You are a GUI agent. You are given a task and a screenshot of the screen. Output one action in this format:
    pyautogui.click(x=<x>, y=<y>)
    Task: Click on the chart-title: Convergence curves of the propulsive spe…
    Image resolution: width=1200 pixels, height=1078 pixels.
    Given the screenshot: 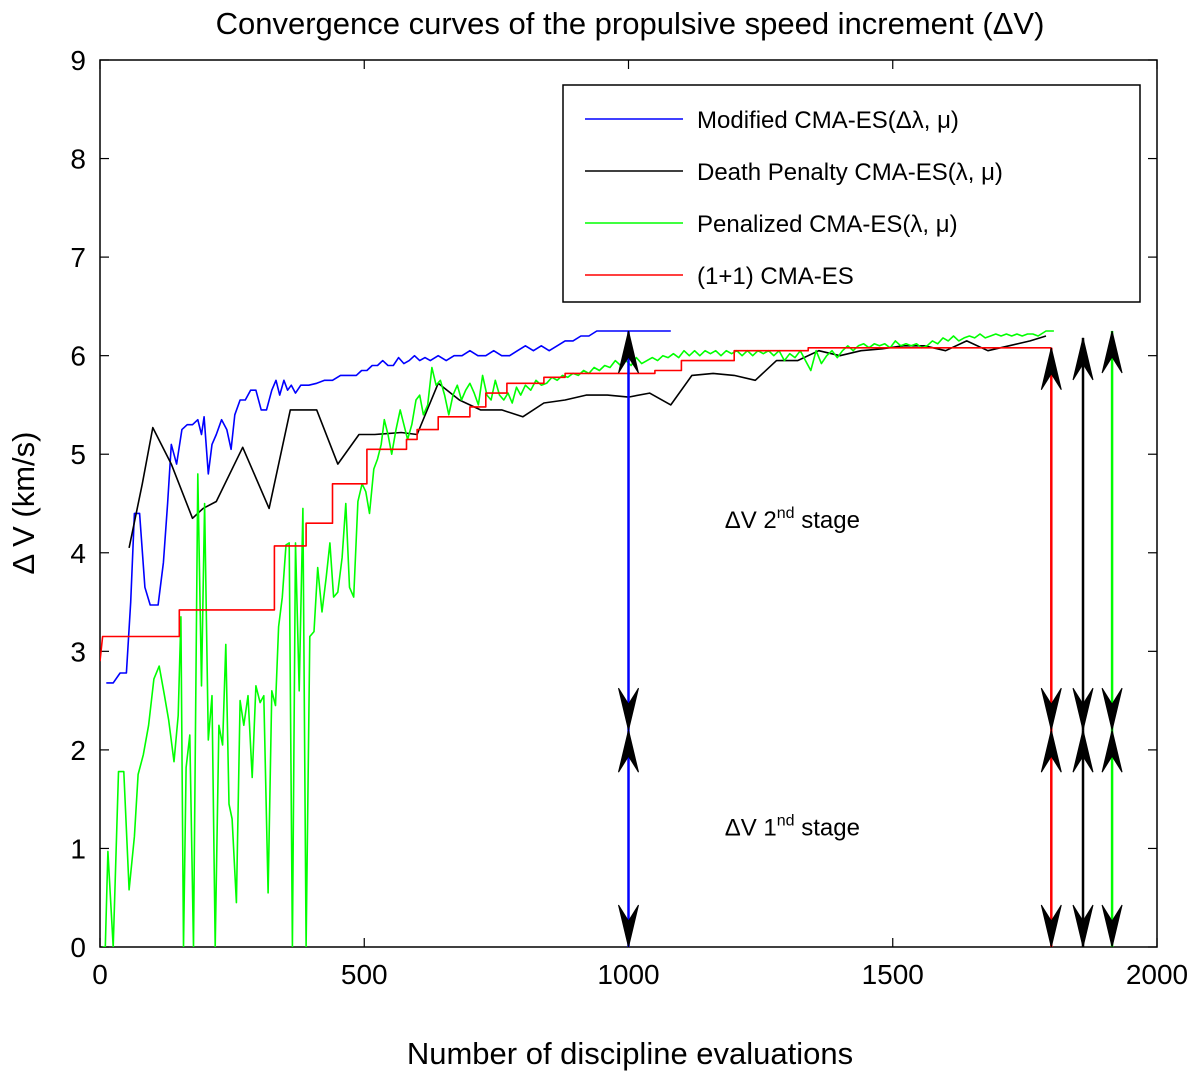 What is the action you would take?
    pyautogui.click(x=630, y=23)
    